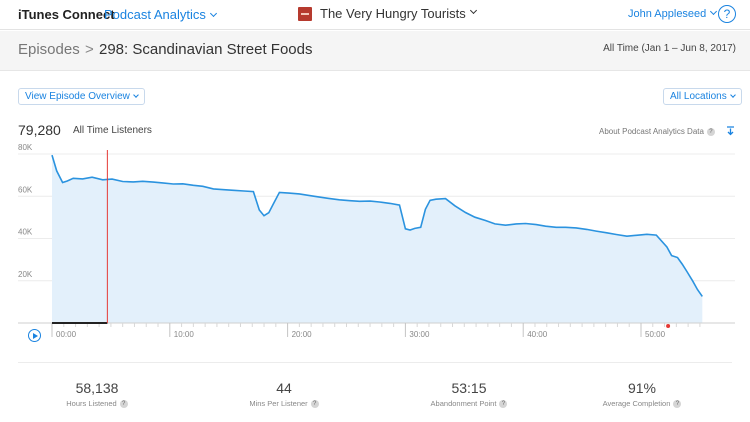 The height and width of the screenshot is (422, 750). Describe the element at coordinates (669, 48) in the screenshot. I see `date-range: All Time (Jan 1 – Jun 8, 2017)` at that location.